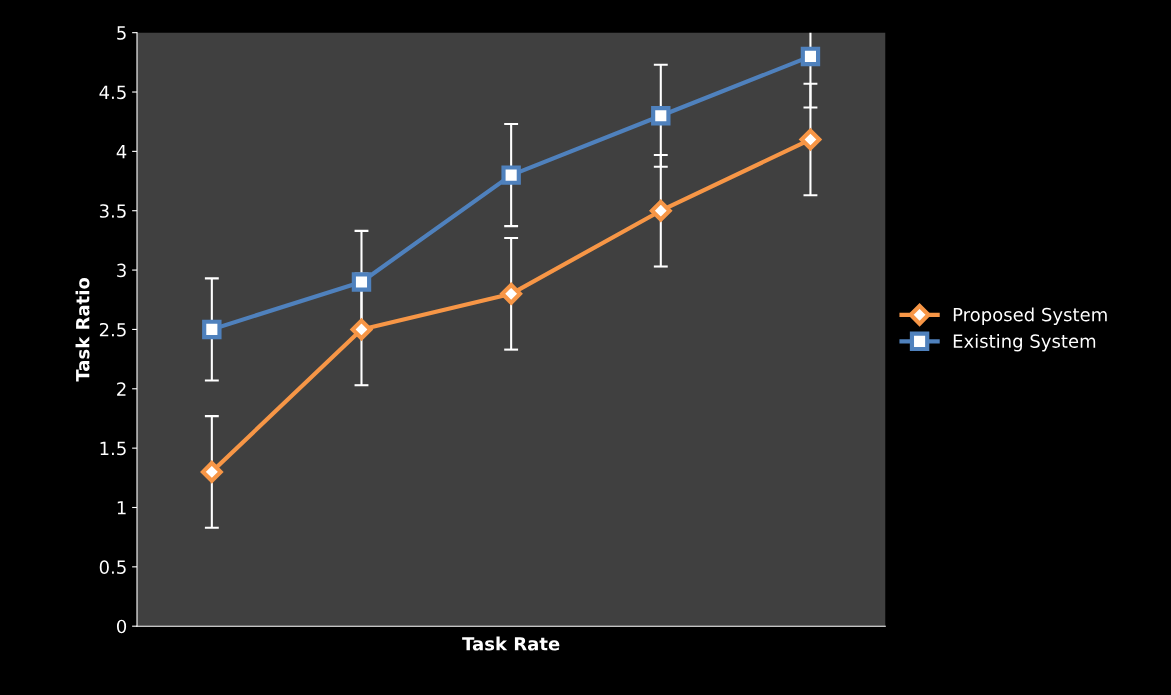 This screenshot has height=695, width=1171. What do you see at coordinates (112, 567) in the screenshot?
I see `y-tick-label: 0.5` at bounding box center [112, 567].